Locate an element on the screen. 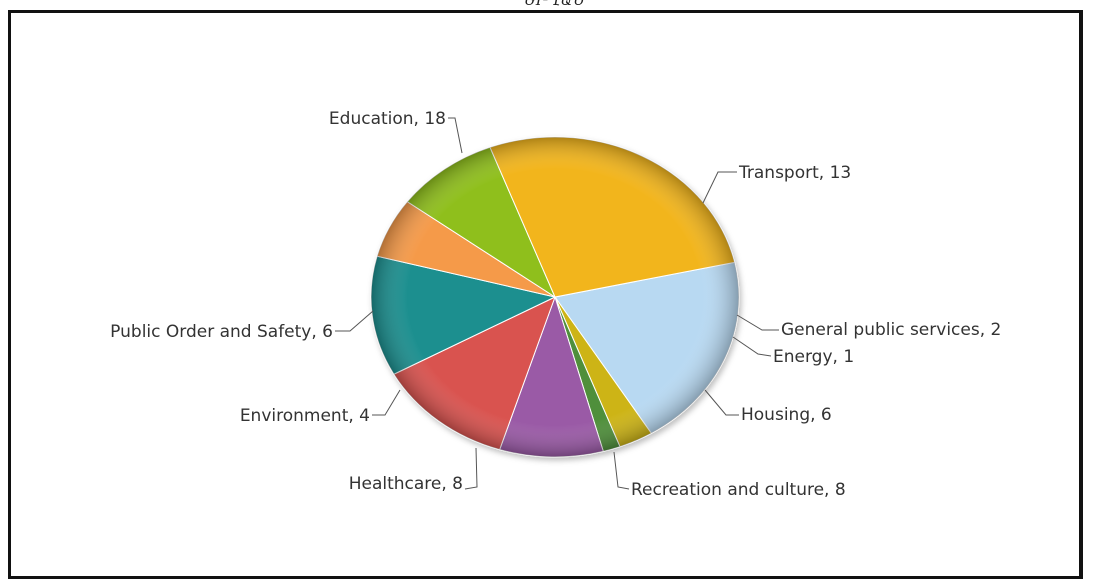 The width and height of the screenshot is (1096, 588). slice-data-label: Energy, 1 is located at coordinates (813, 357).